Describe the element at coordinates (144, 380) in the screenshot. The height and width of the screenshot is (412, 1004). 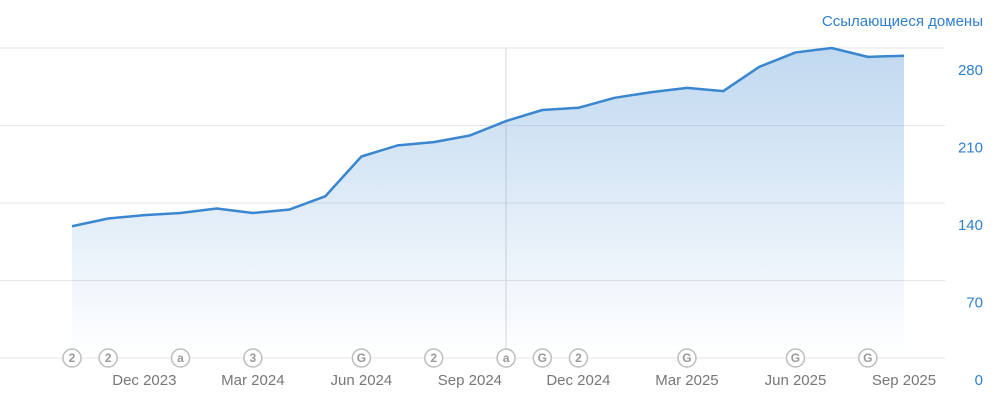
I see `x-tick-label: Dec 2023` at that location.